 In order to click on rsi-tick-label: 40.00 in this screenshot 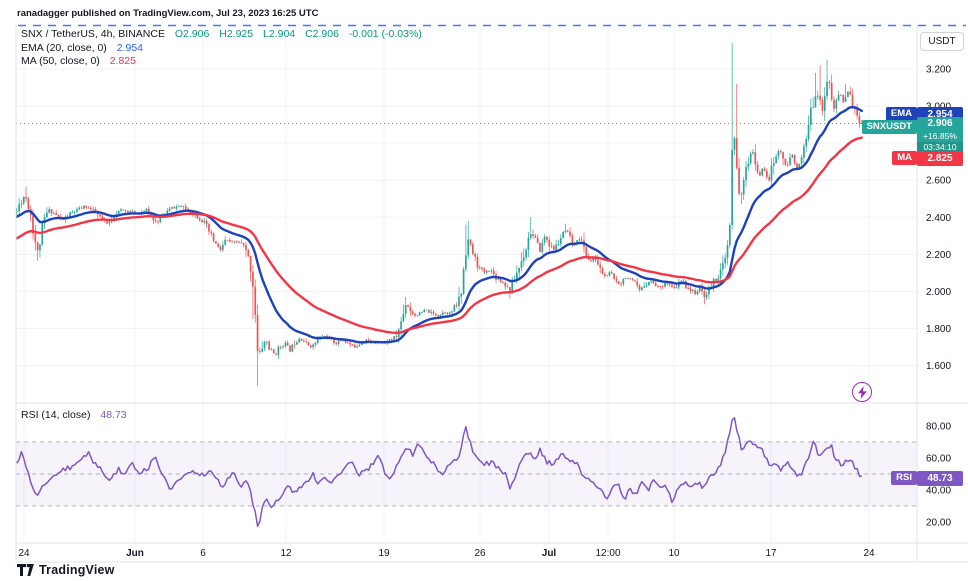, I will do `click(938, 491)`.